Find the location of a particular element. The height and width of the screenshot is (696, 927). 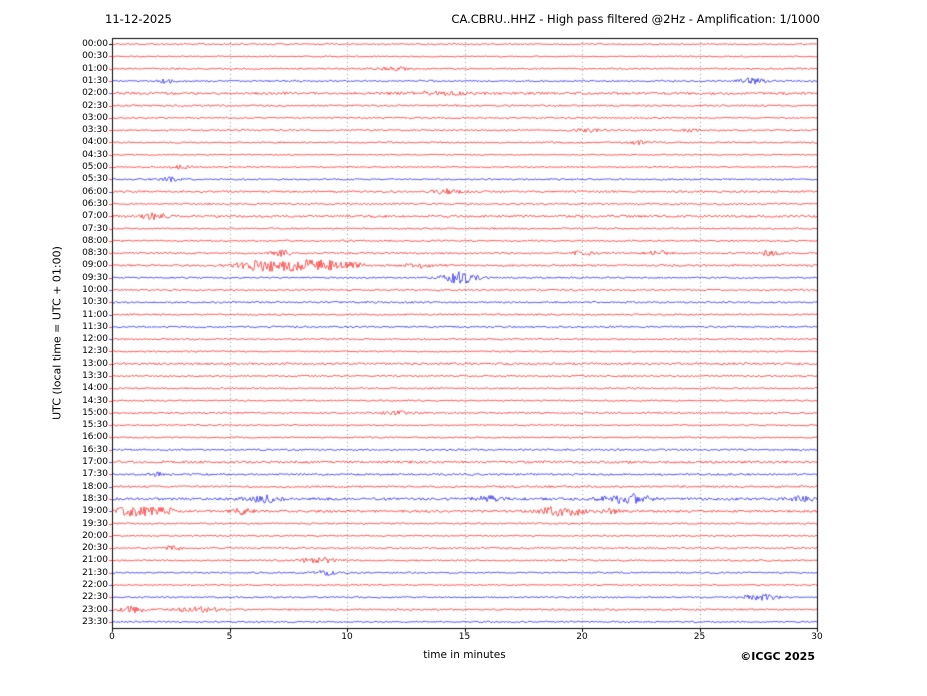

y-tick-label: 16:00 is located at coordinates (95, 437).